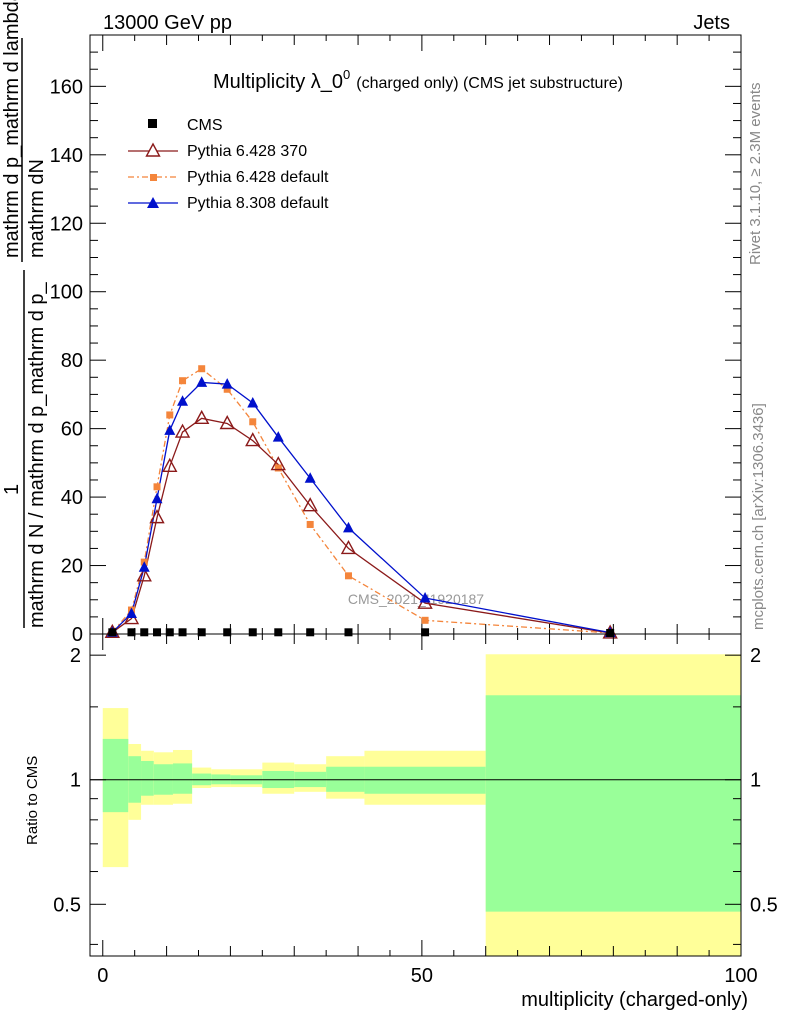 This screenshot has height=1024, width=786. What do you see at coordinates (37, 454) in the screenshot?
I see `ylabel-pre-denominator: mathrm d N / mathrm d p_mathrm d p_` at bounding box center [37, 454].